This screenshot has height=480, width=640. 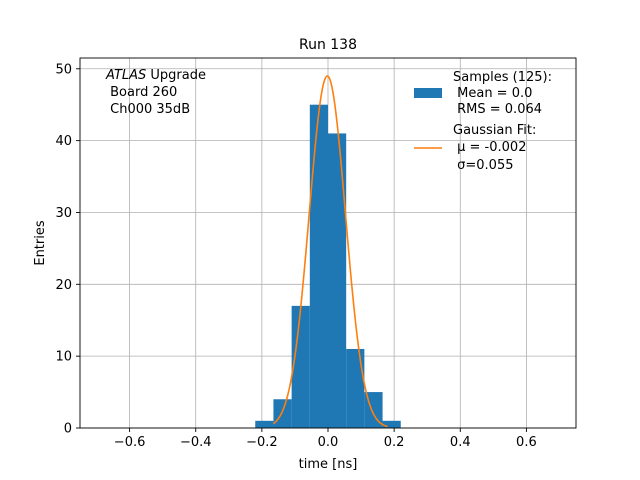 I want to click on y-tick-label: 20, so click(x=63, y=285).